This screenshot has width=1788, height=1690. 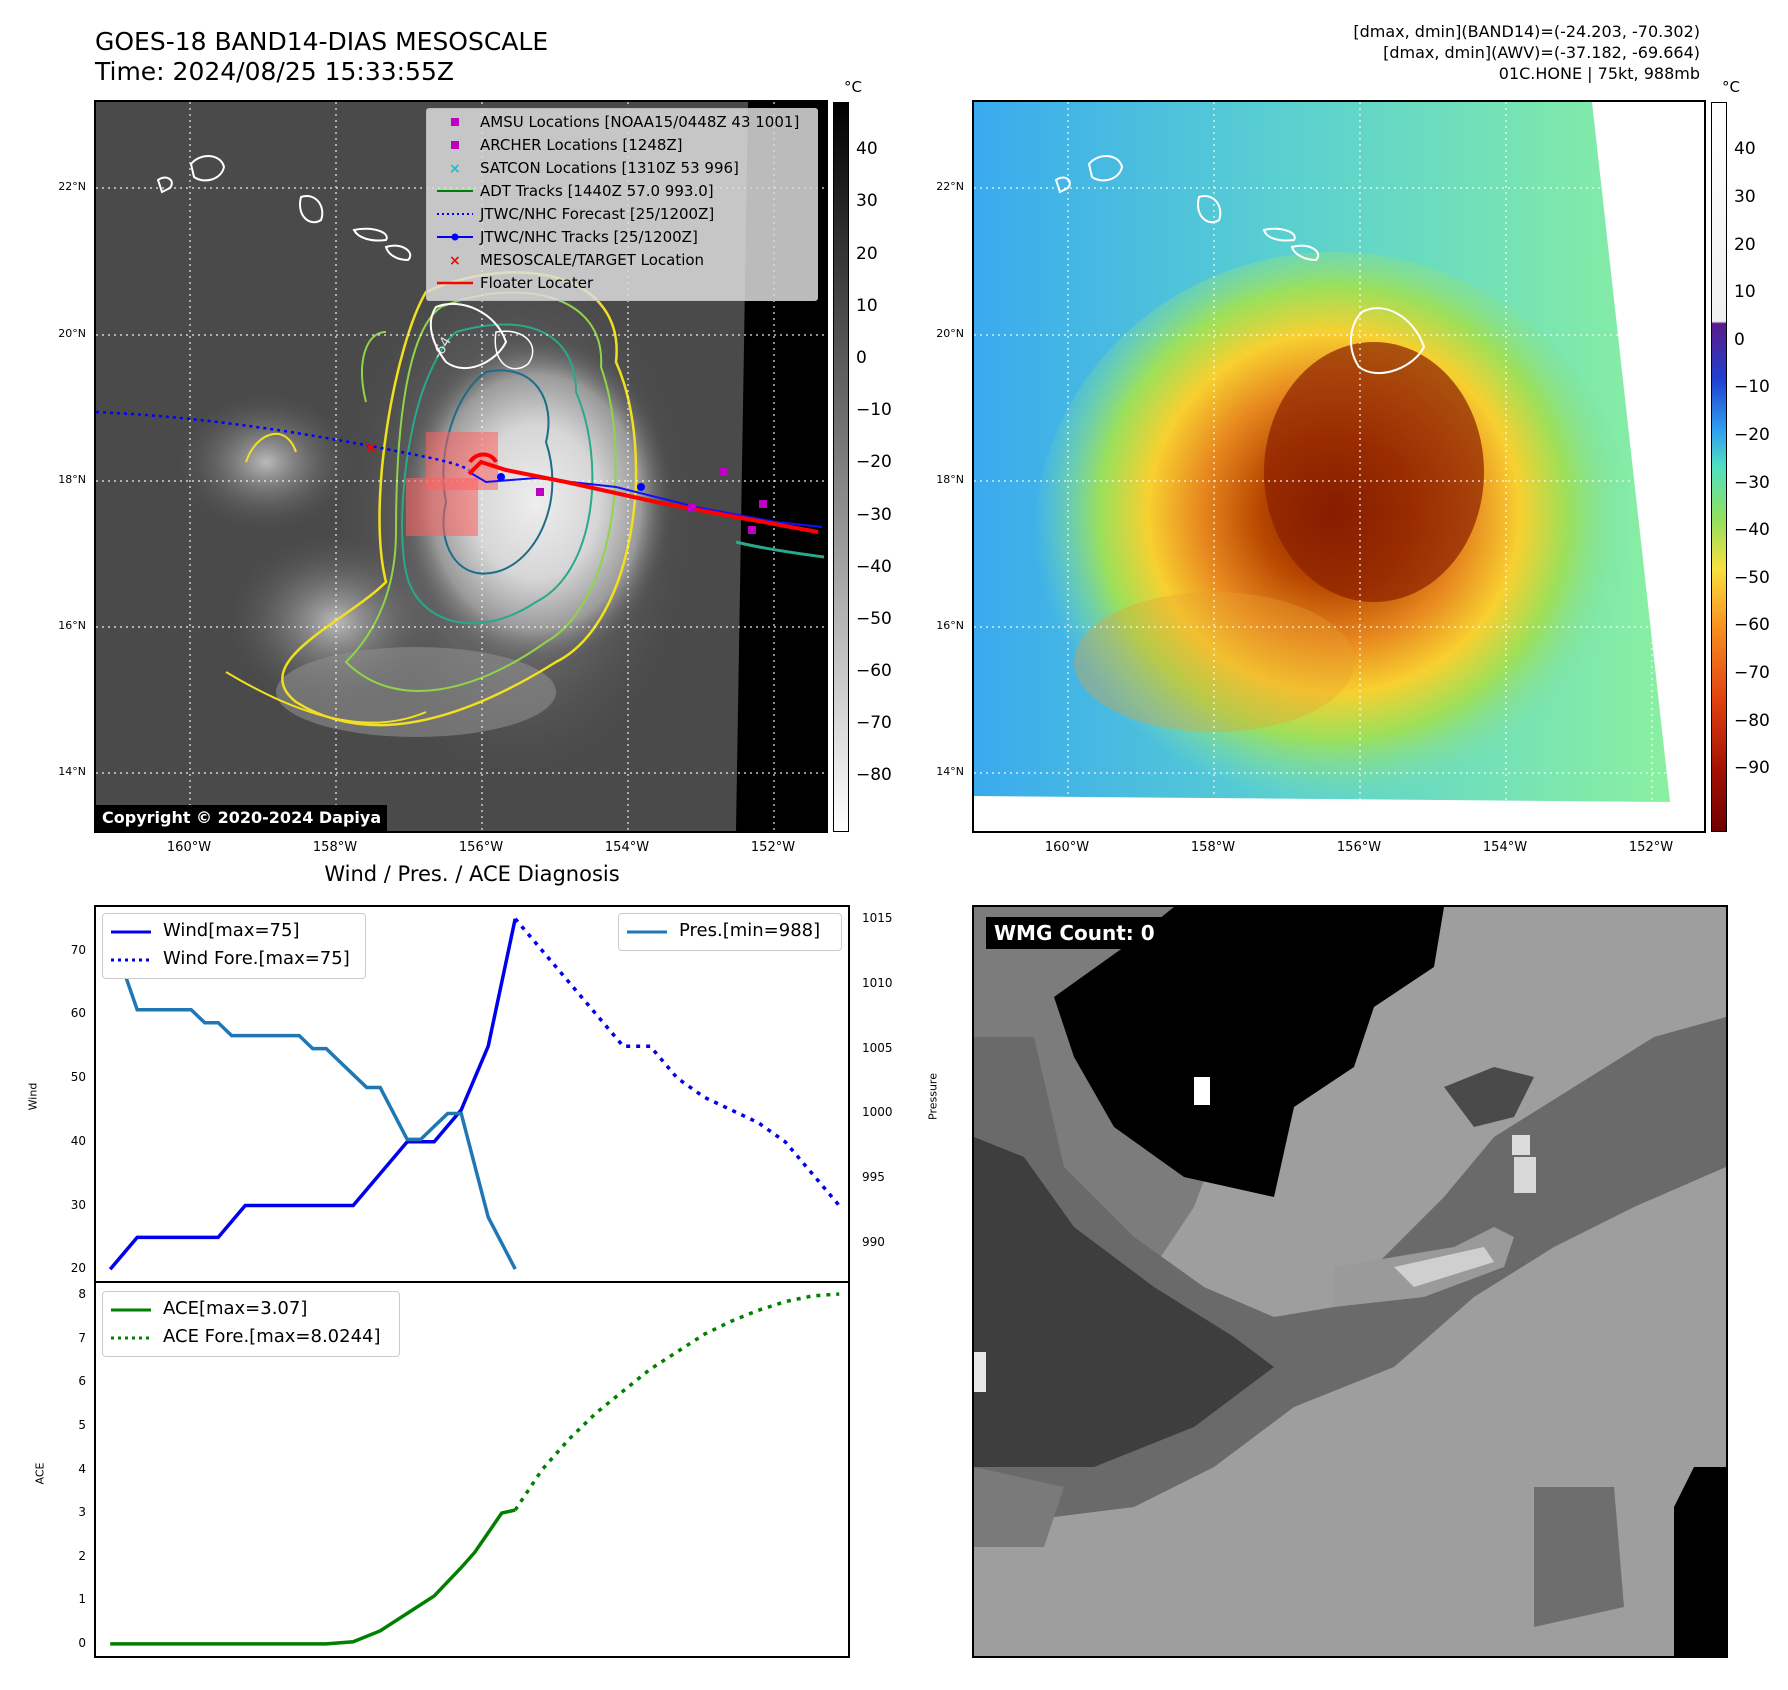 I want to click on pressure-tick-label: 1000, so click(x=877, y=1112).